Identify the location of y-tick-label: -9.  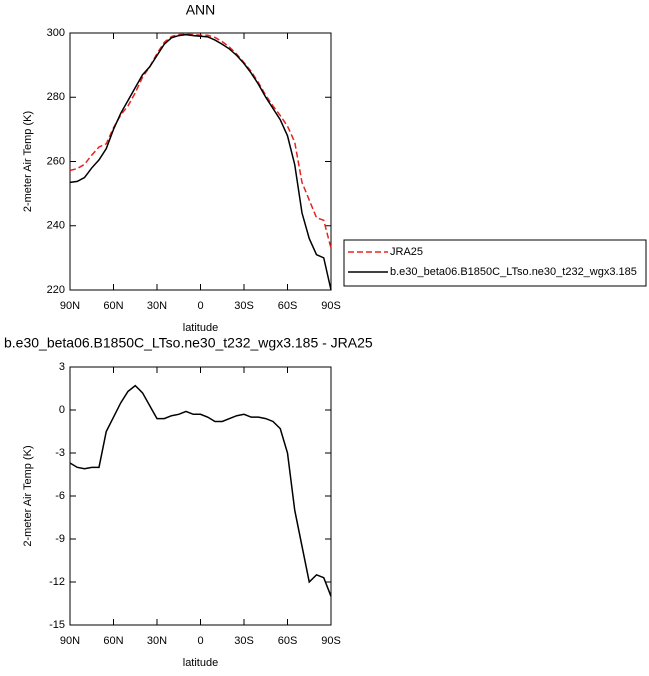
(60, 539).